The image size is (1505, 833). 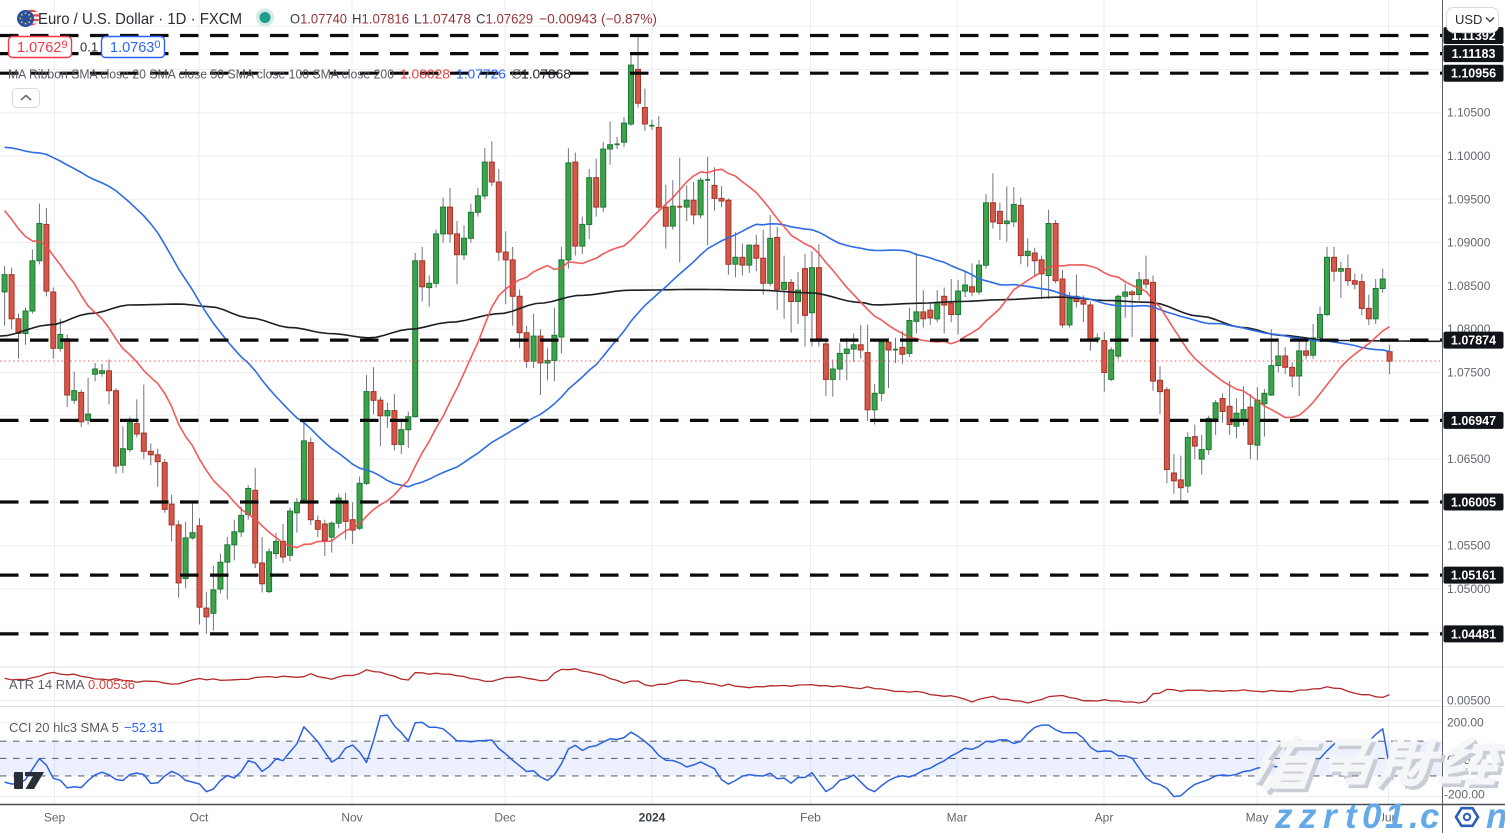 What do you see at coordinates (1469, 459) in the screenshot?
I see `svg-text: 1.06500` at bounding box center [1469, 459].